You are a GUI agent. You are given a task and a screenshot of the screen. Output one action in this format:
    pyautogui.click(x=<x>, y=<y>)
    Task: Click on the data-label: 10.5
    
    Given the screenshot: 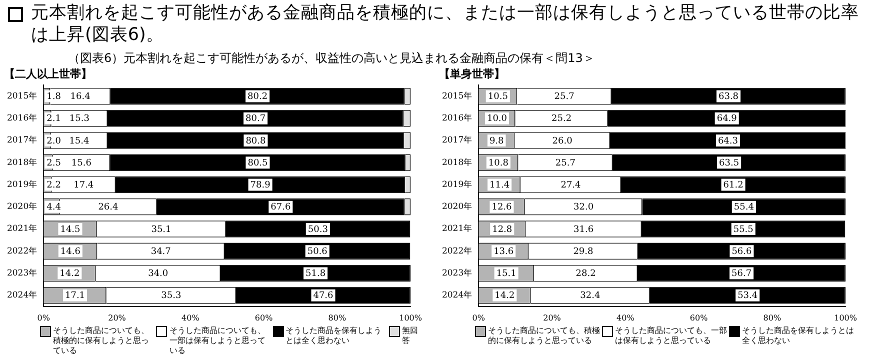 What is the action you would take?
    pyautogui.click(x=498, y=97)
    